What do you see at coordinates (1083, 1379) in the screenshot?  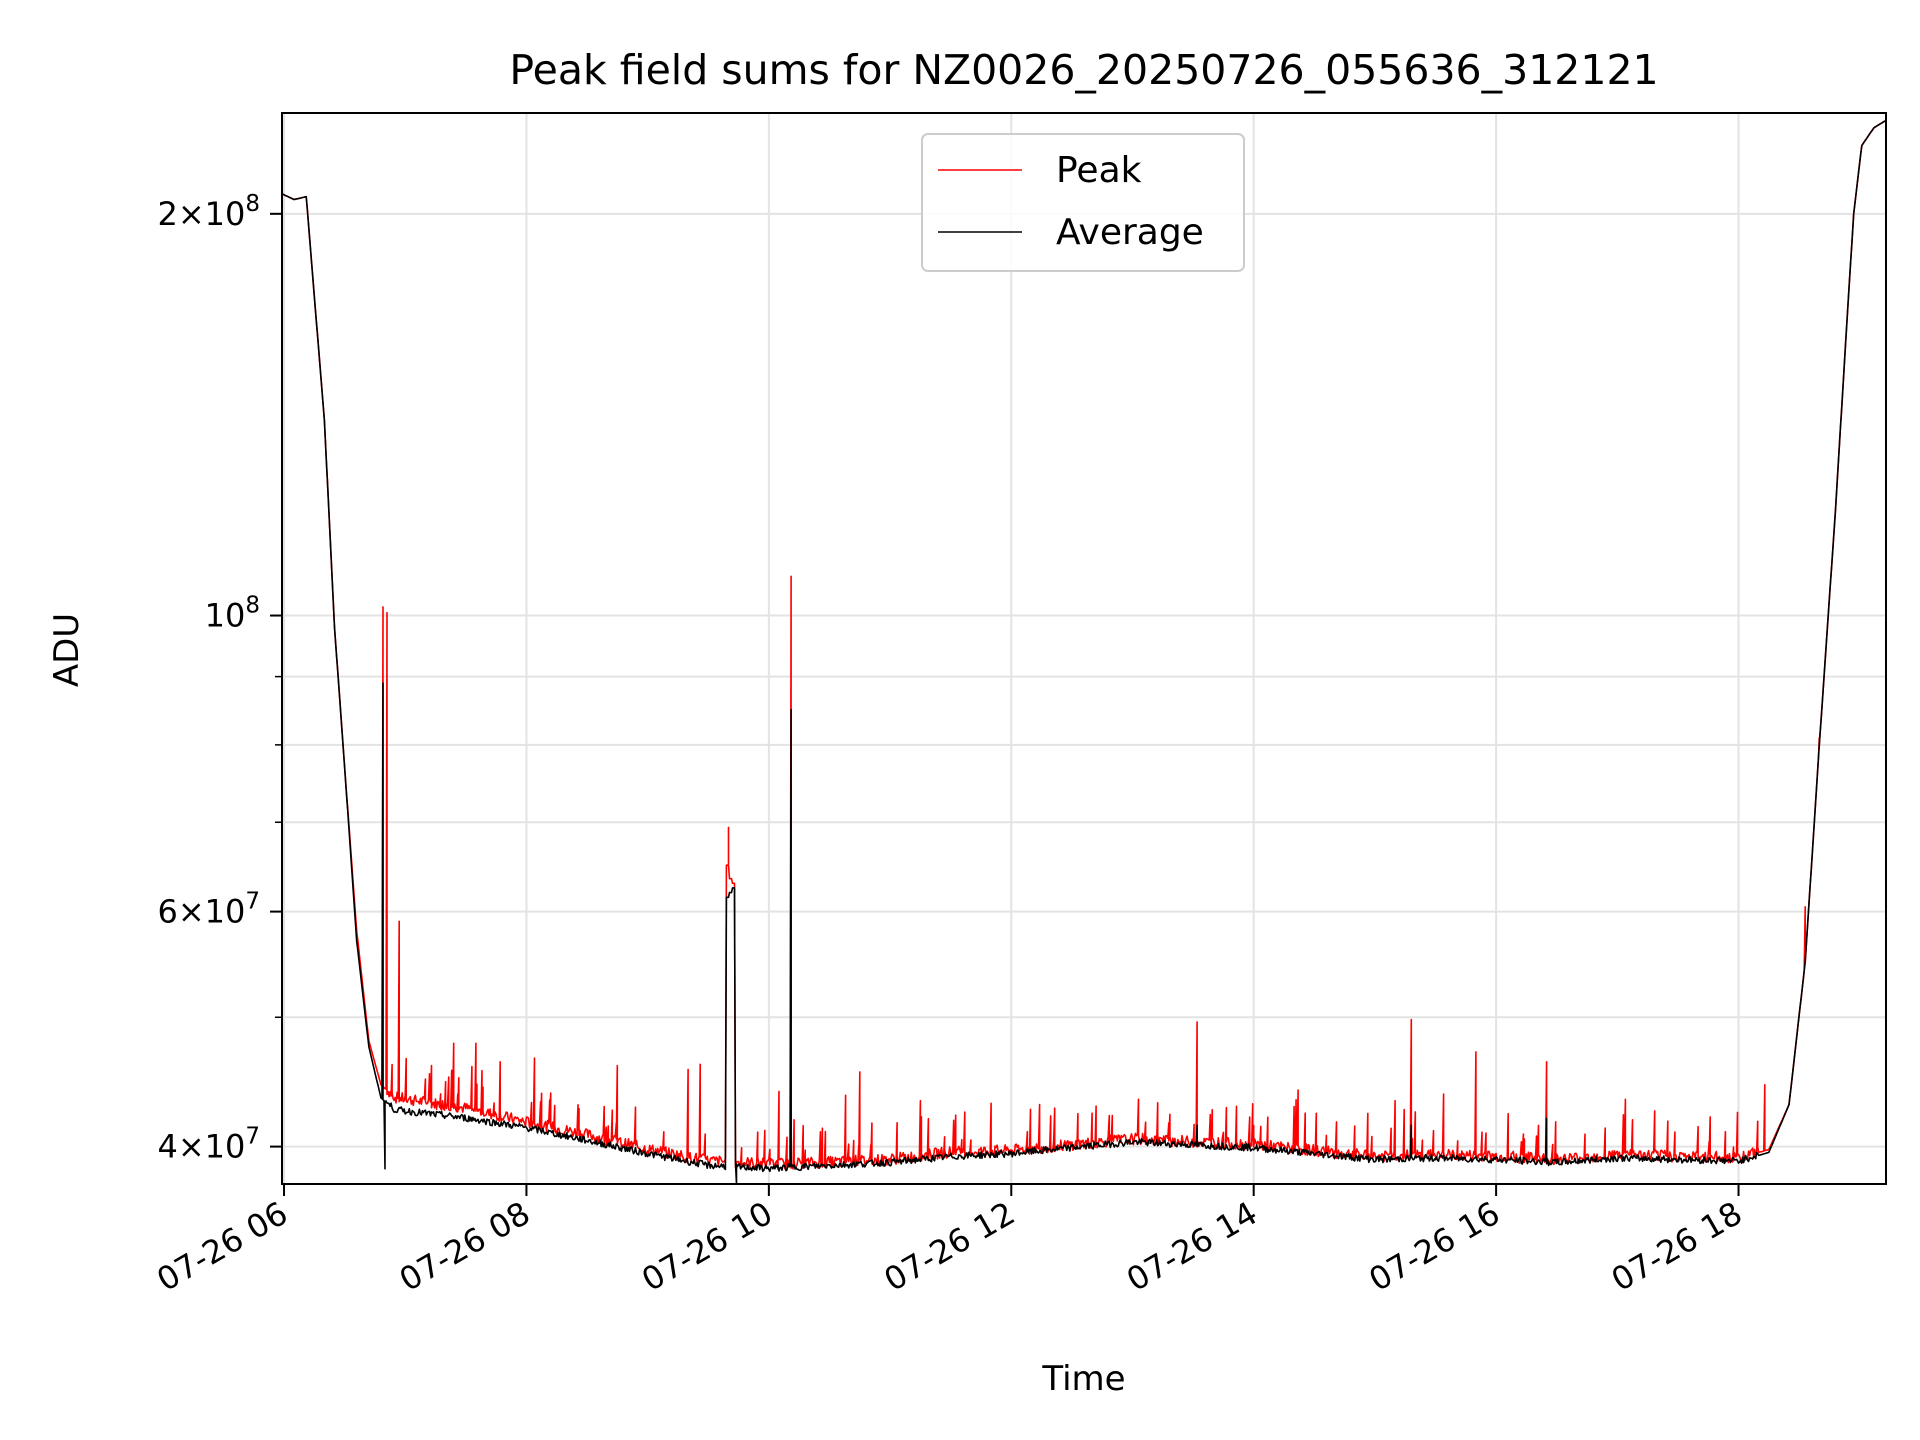 I see `x-axis-label: Time` at bounding box center [1083, 1379].